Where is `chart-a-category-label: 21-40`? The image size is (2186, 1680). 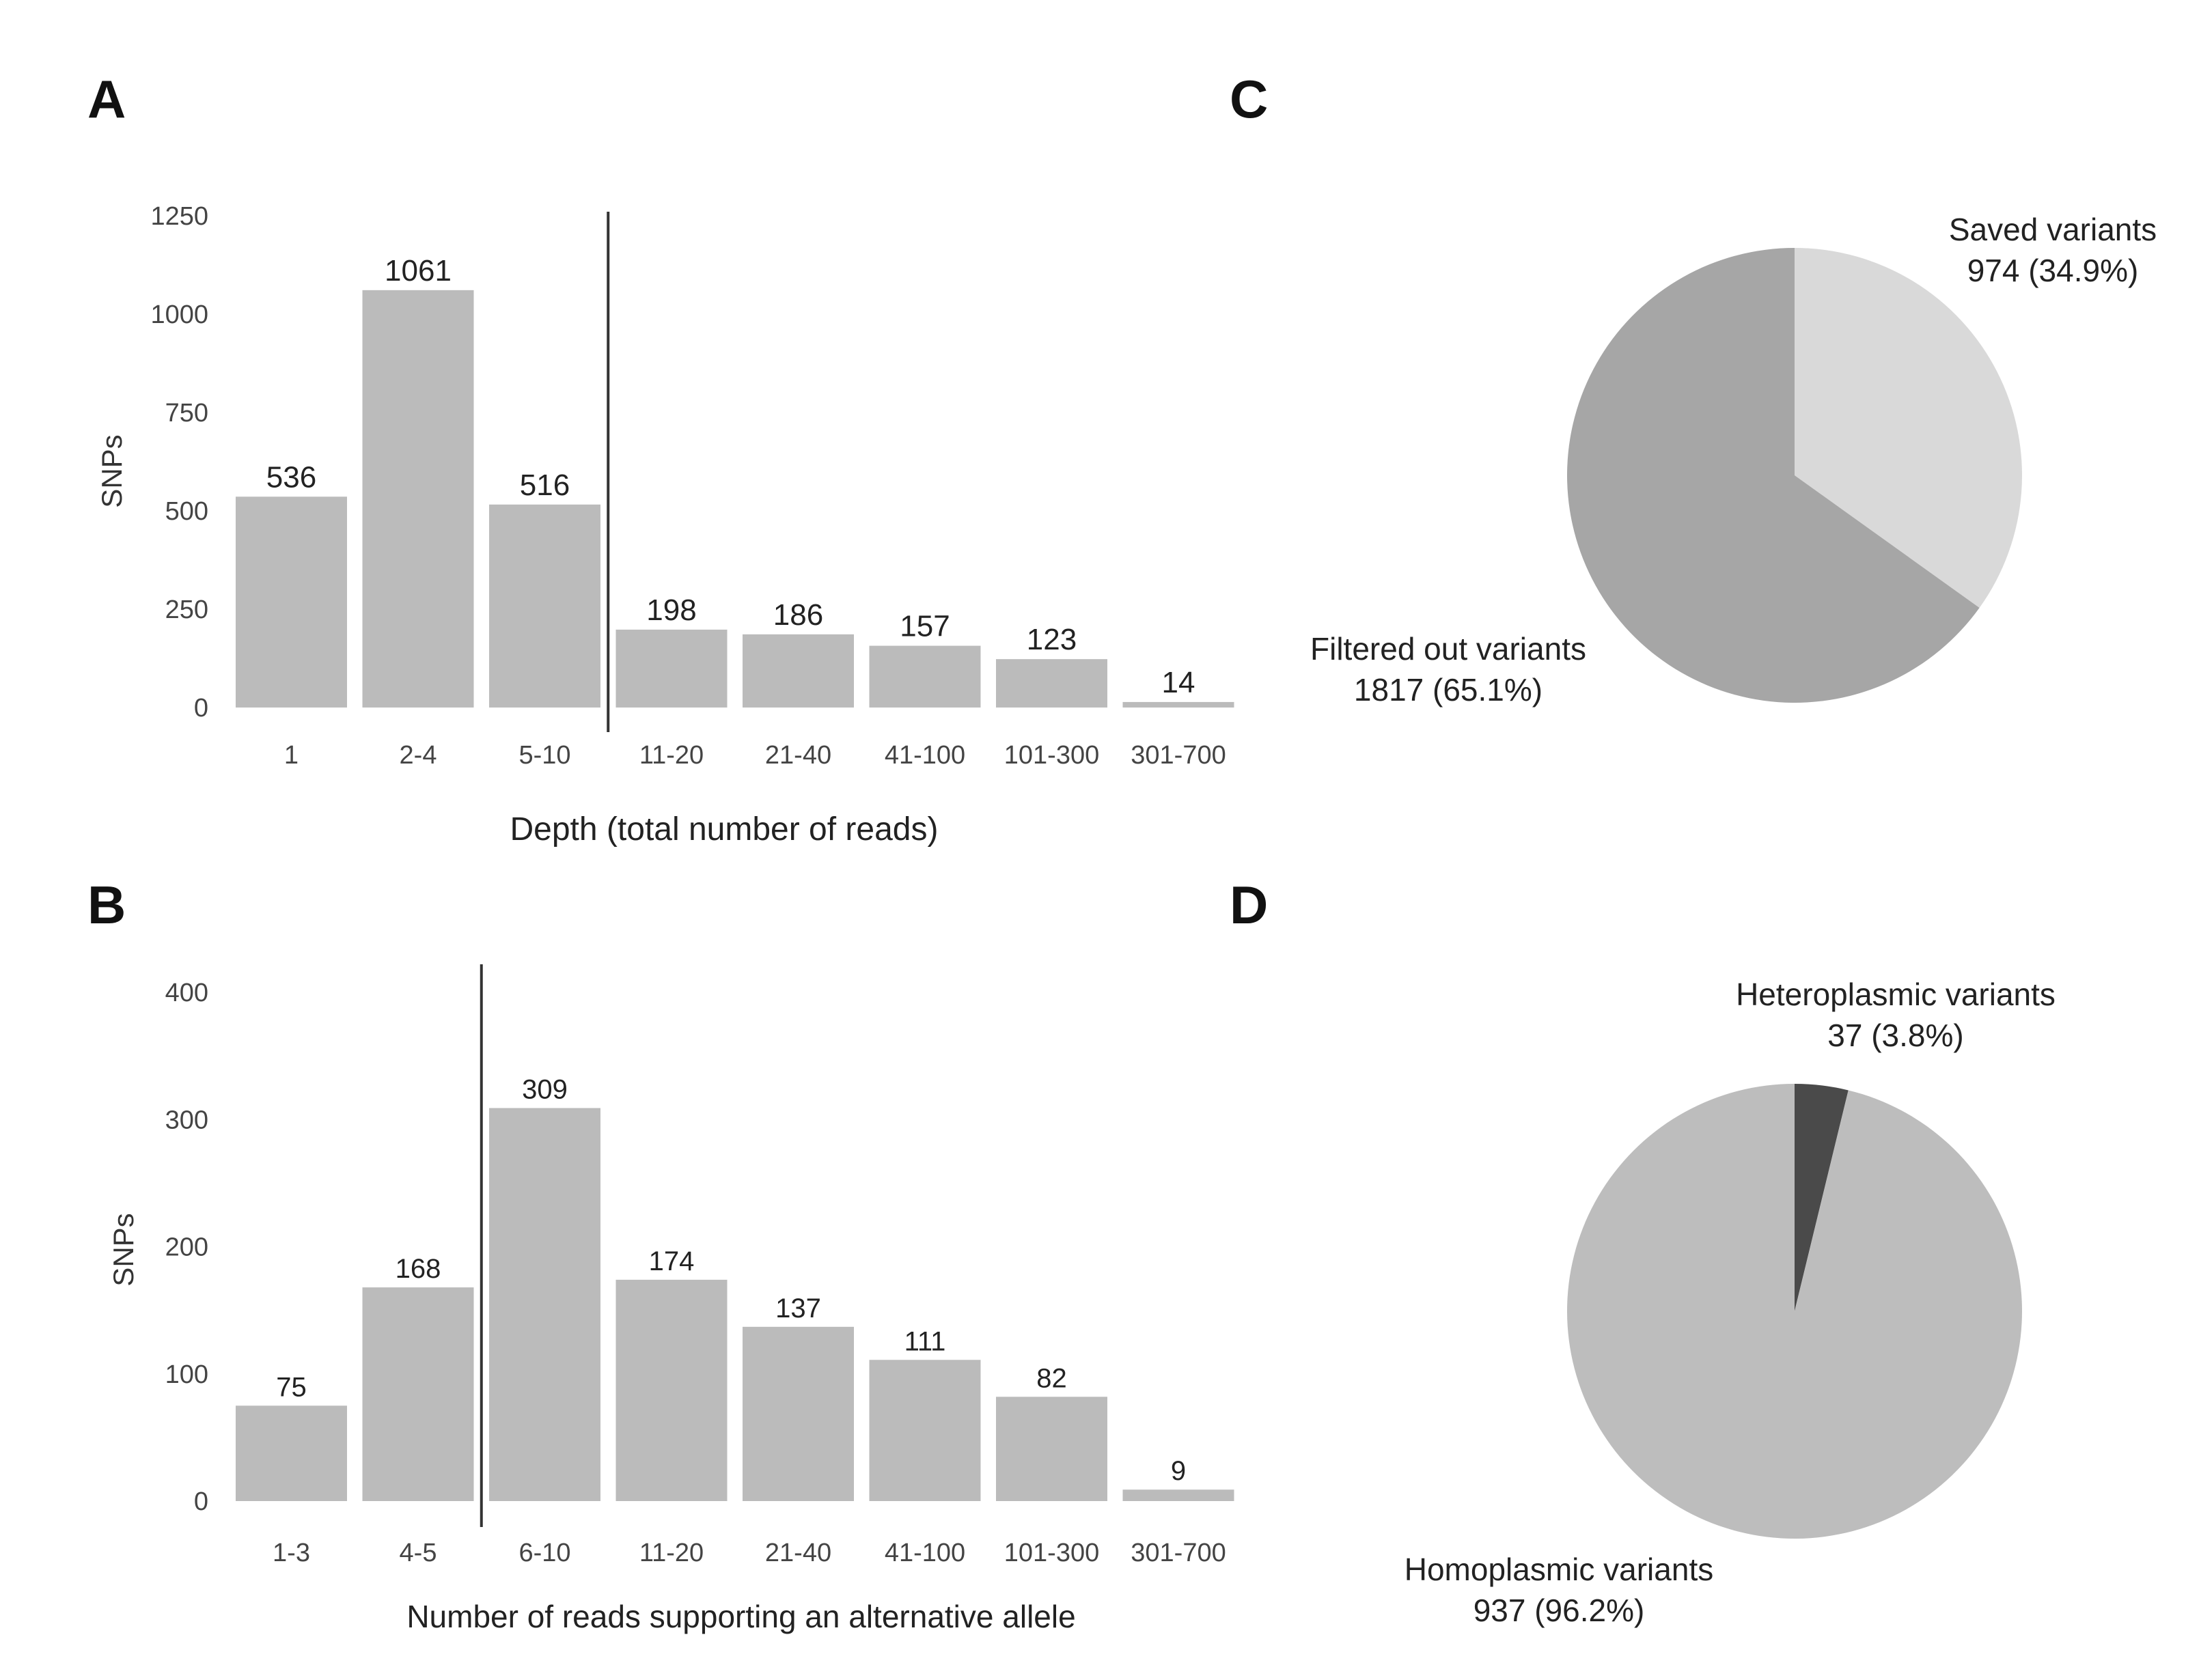 chart-a-category-label: 21-40 is located at coordinates (798, 755).